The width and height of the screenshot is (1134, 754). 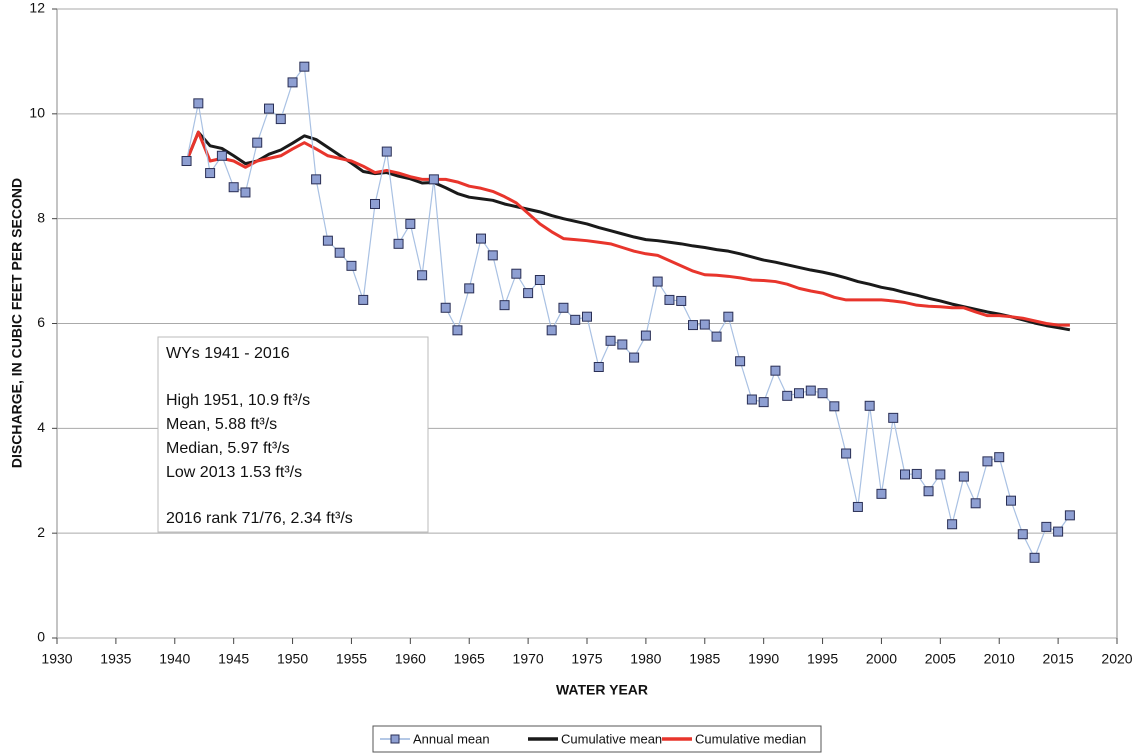 I want to click on x-tick-label: 2000, so click(x=881, y=659).